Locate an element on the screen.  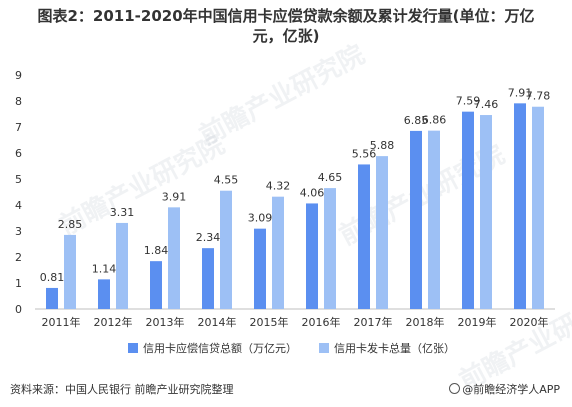
data-label-credit-balance: 5.56 is located at coordinates (364, 153).